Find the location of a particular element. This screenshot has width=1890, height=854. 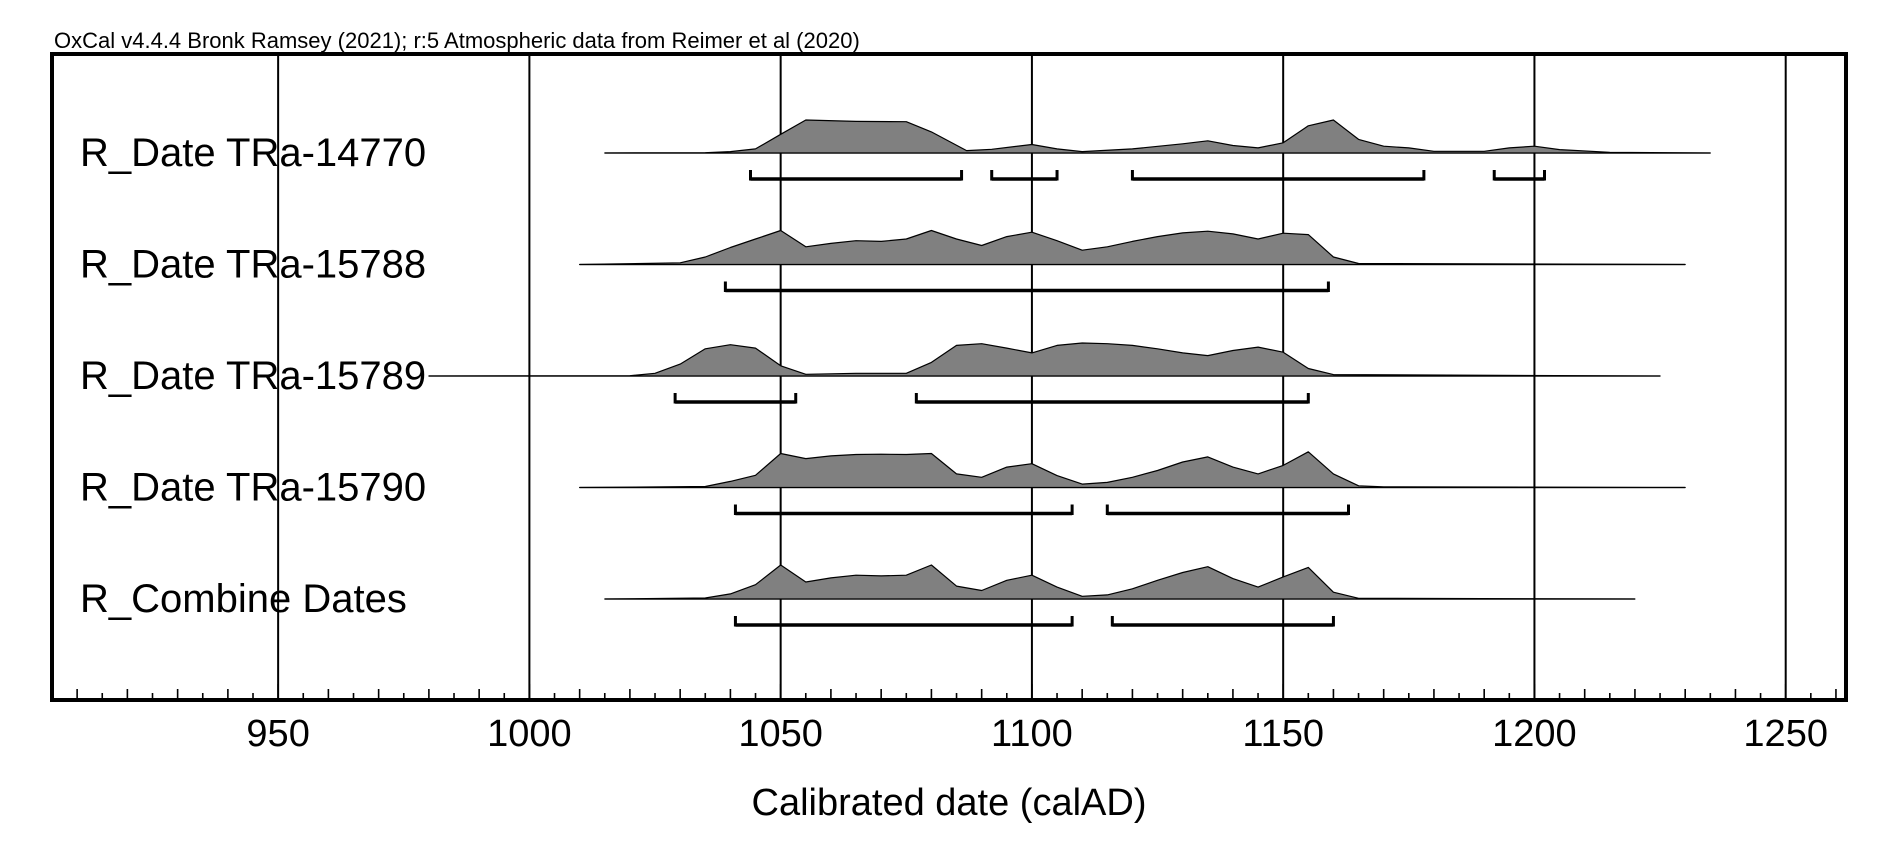

tick-label-950: 950 is located at coordinates (277, 734).